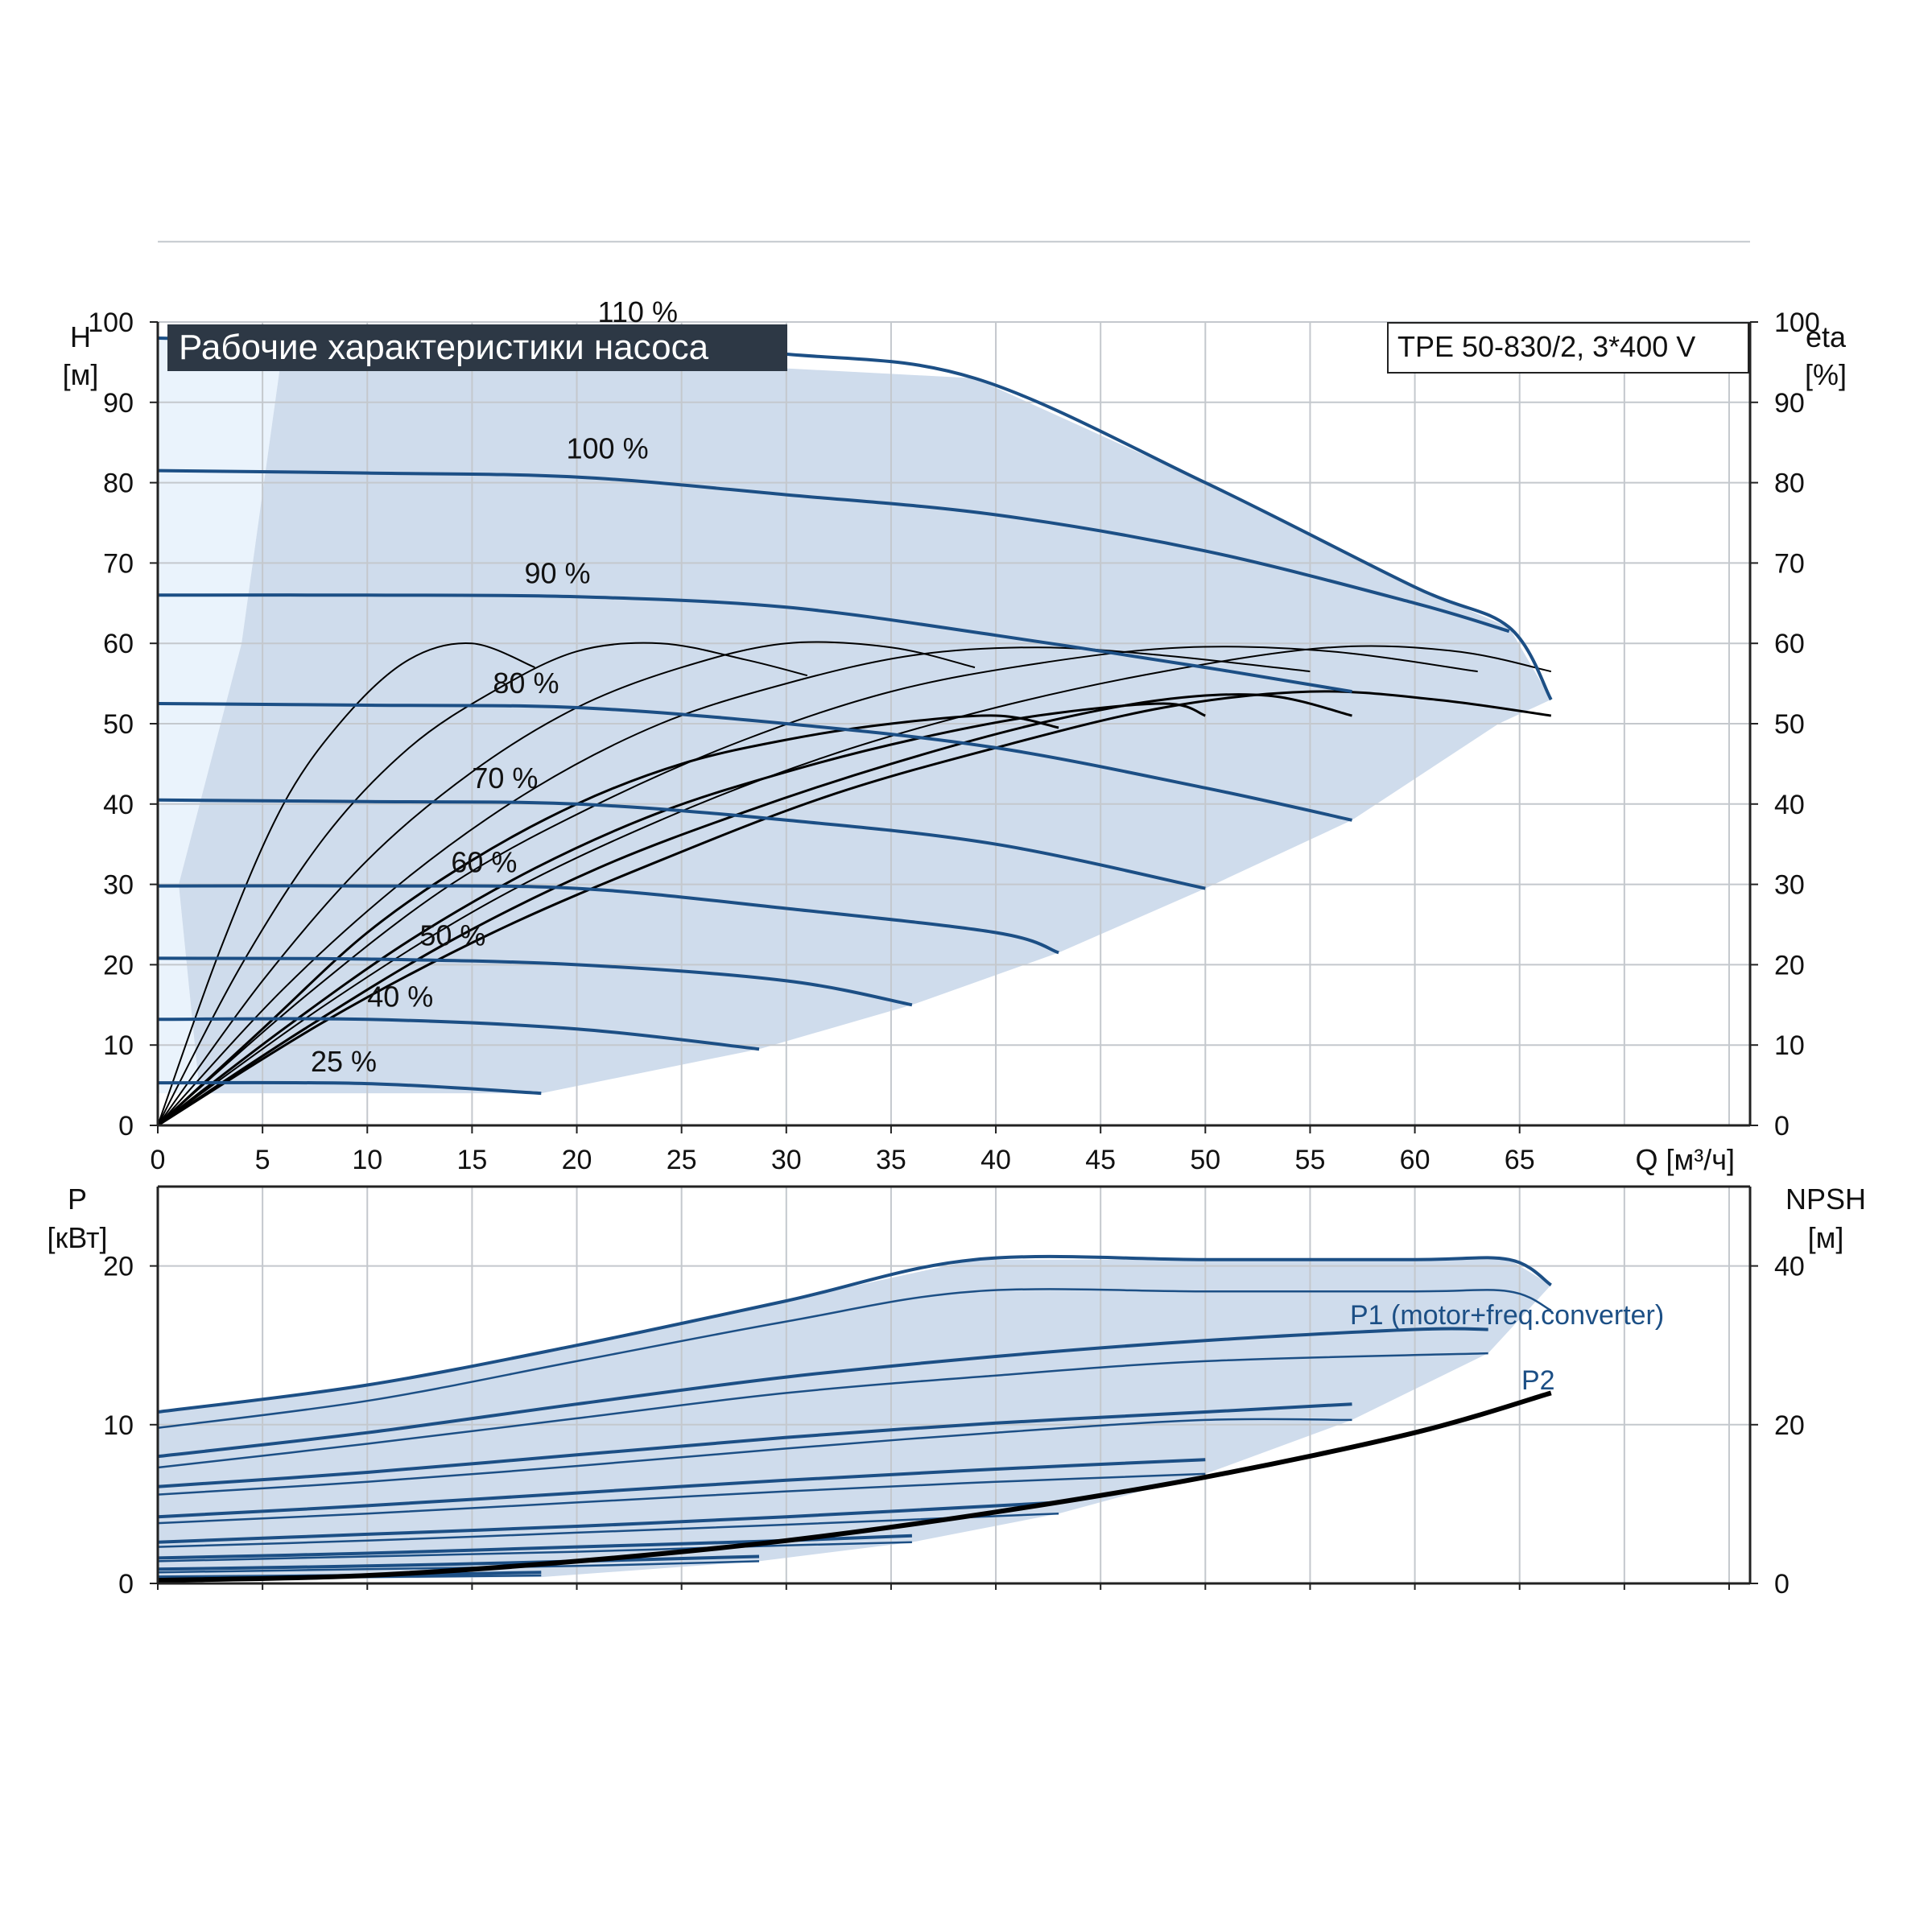  I want to click on h-axis-name: H, so click(80, 336).